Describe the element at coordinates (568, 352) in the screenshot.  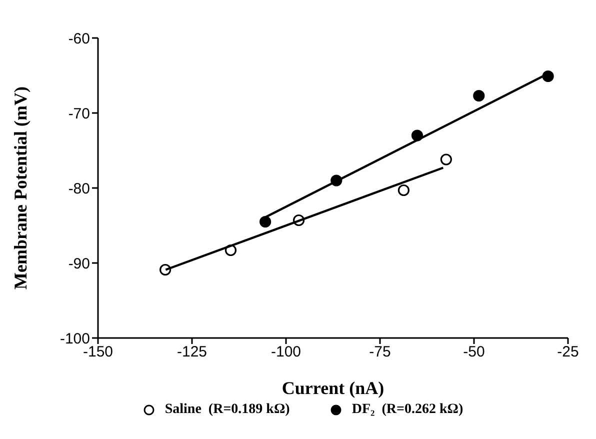
I see `x-tick-label: -25` at that location.